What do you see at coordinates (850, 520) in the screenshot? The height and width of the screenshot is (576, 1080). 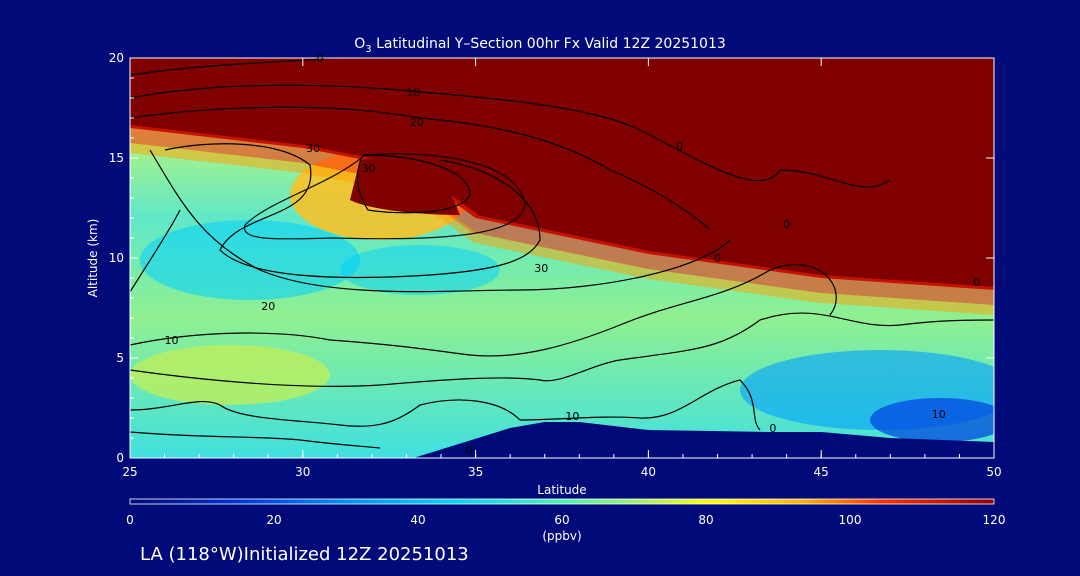 I see `colorbar-tick-label: 100` at bounding box center [850, 520].